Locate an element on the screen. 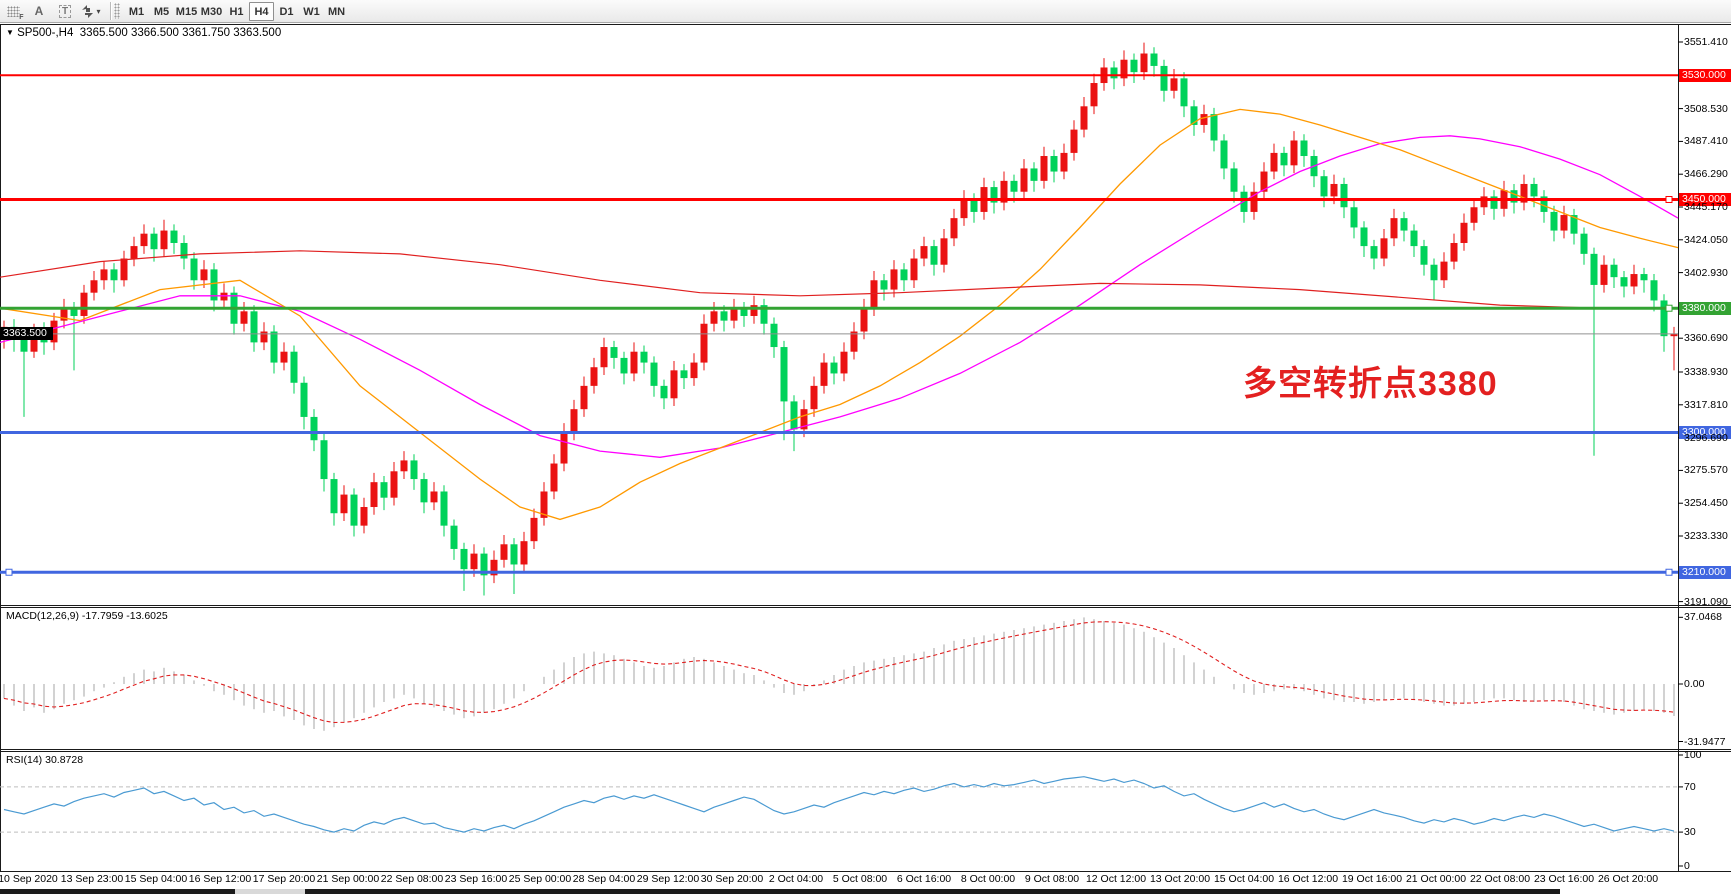  h-scrollbar is located at coordinates (865, 892).